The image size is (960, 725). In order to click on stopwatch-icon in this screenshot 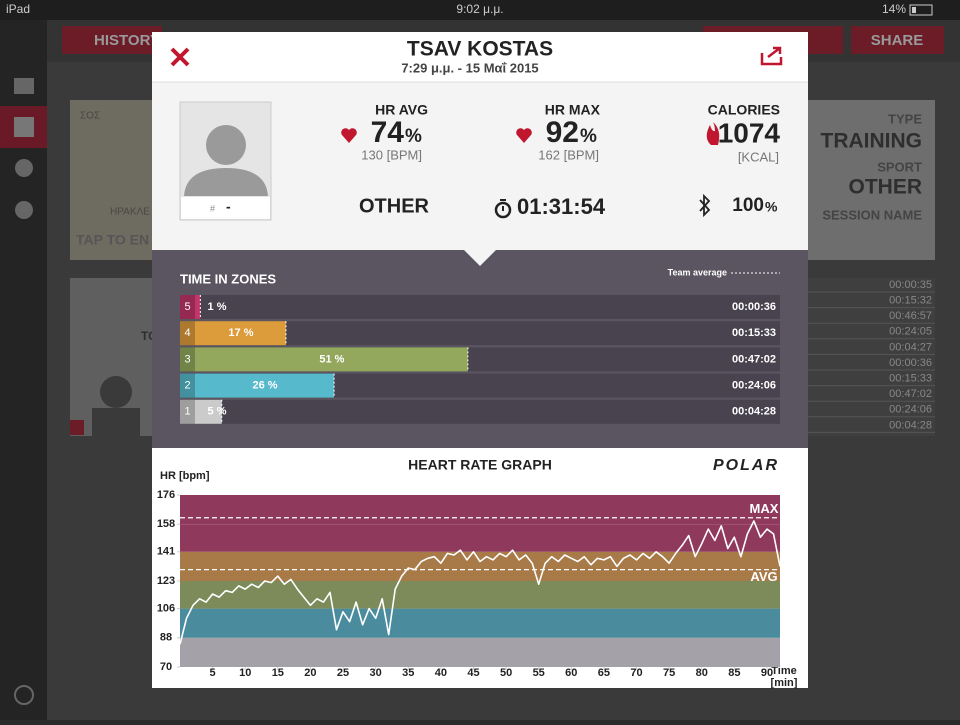, I will do `click(503, 210)`.